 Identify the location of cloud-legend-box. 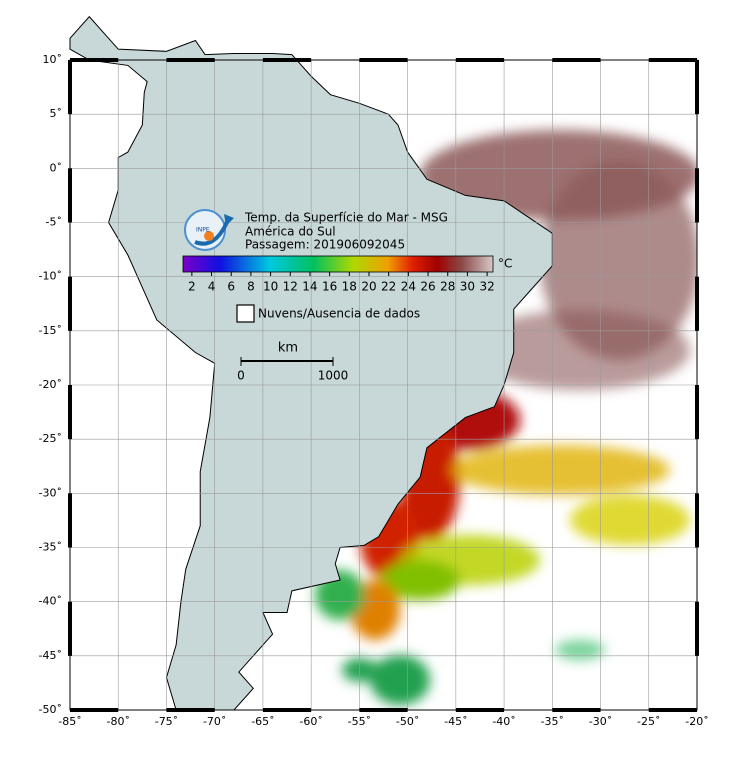
(245, 313).